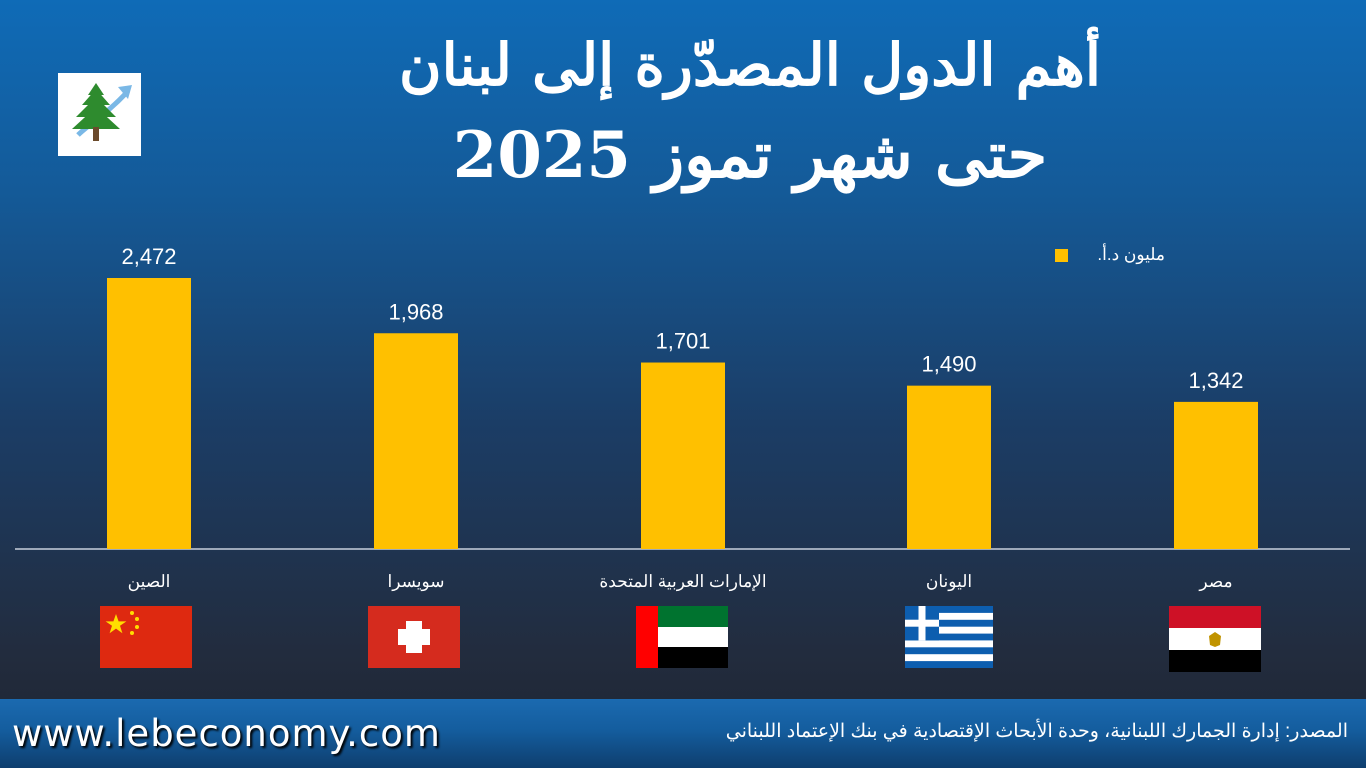 The height and width of the screenshot is (768, 1366). I want to click on data-label: 1,968, so click(415, 311).